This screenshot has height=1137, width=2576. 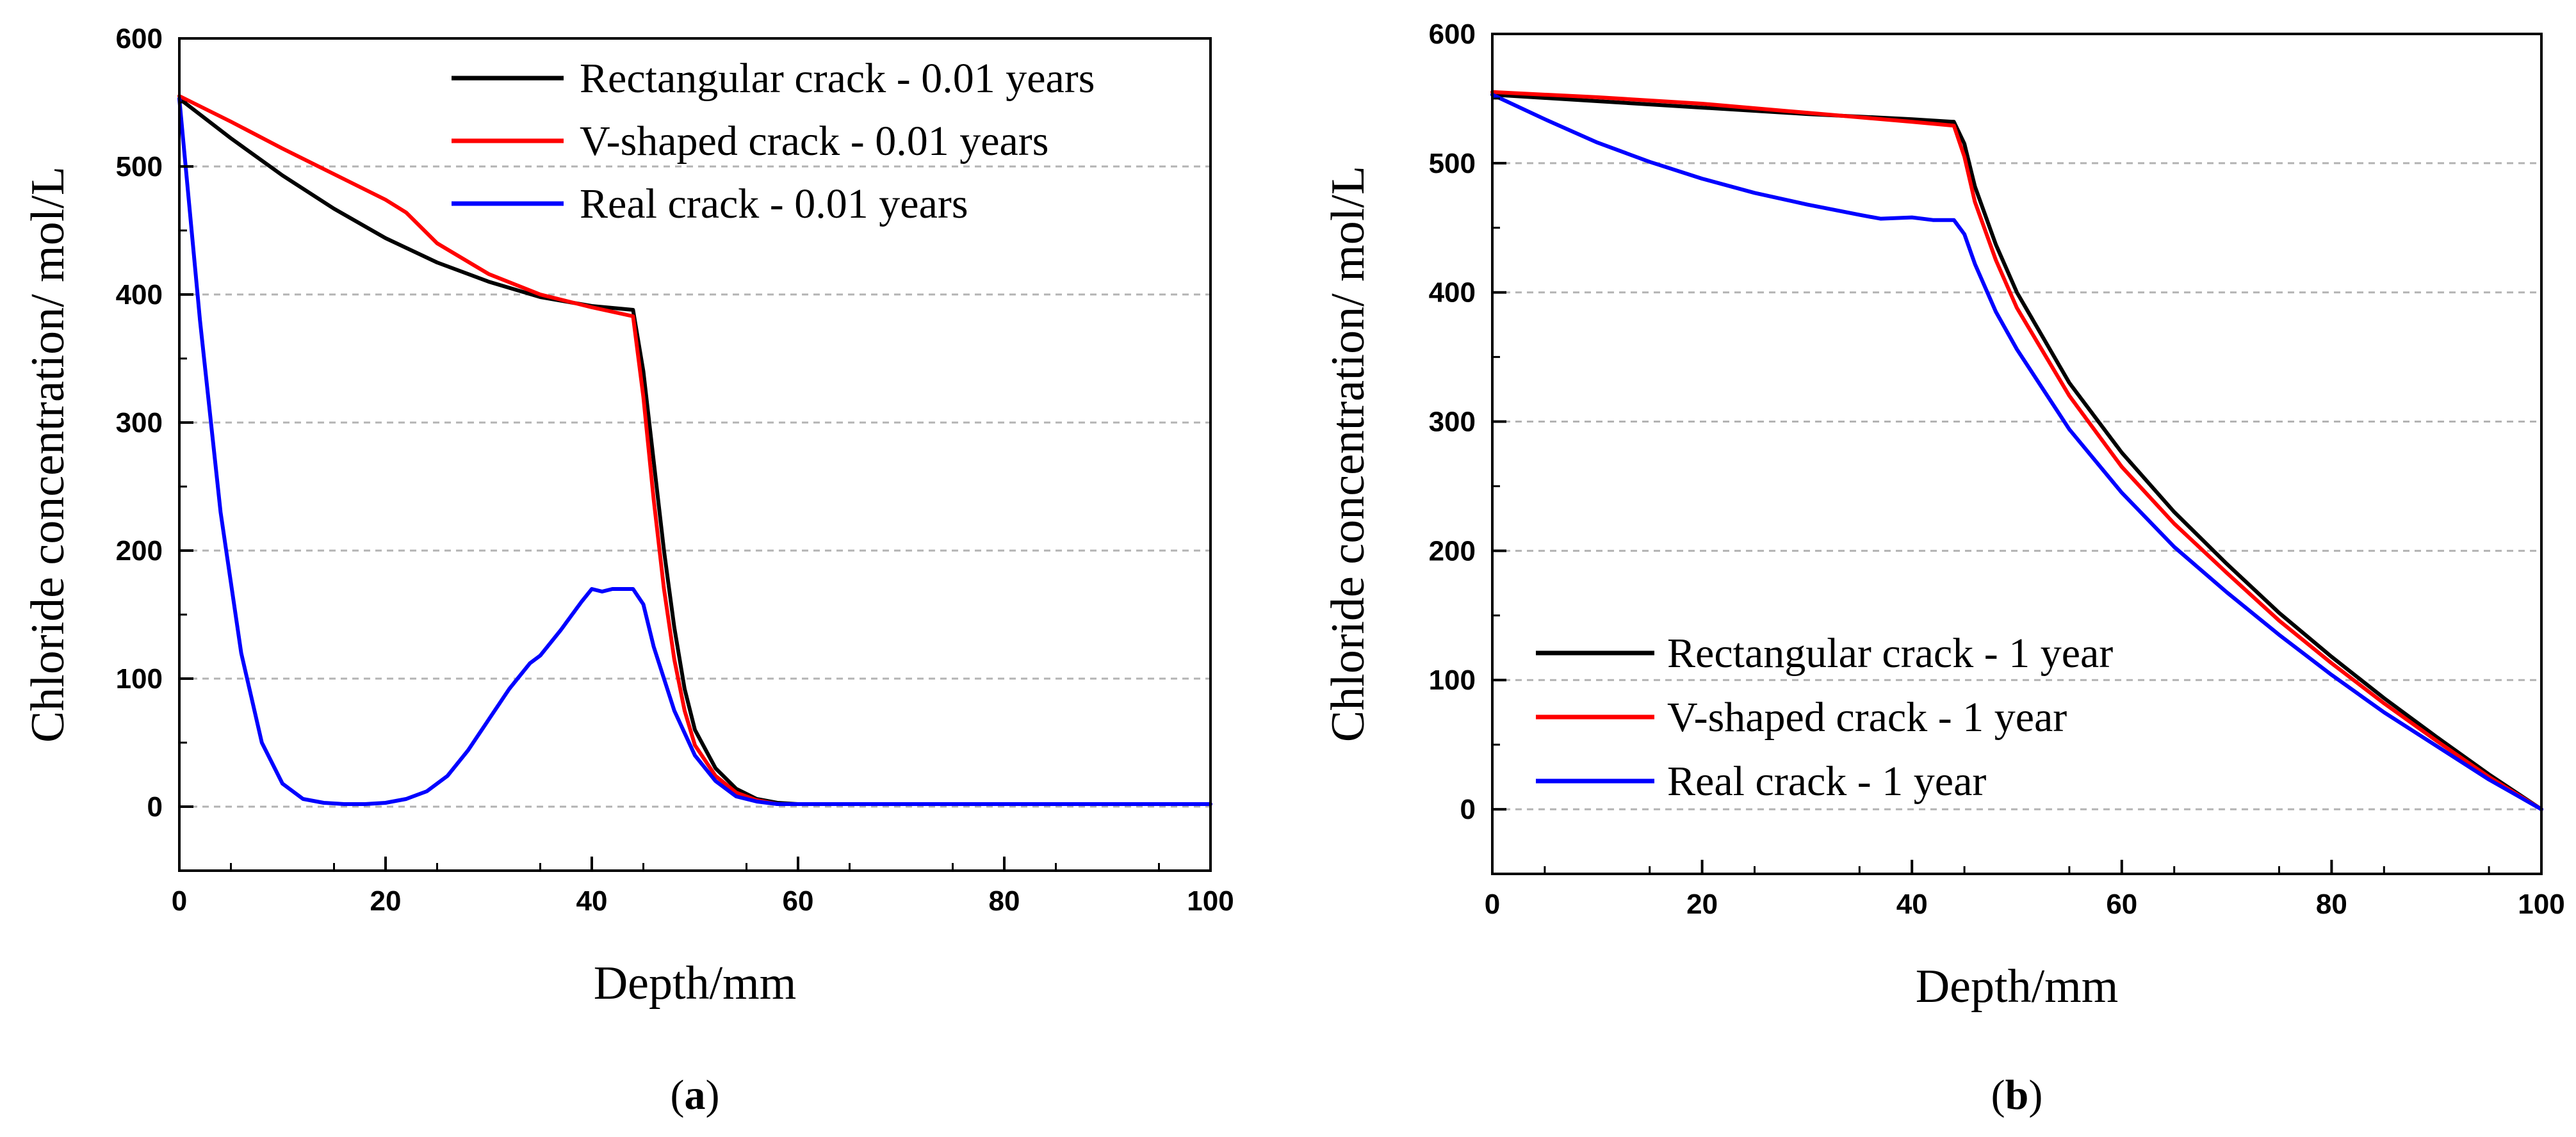 What do you see at coordinates (814, 141) in the screenshot?
I see `legend-label: V-shaped crack - 0.01 years` at bounding box center [814, 141].